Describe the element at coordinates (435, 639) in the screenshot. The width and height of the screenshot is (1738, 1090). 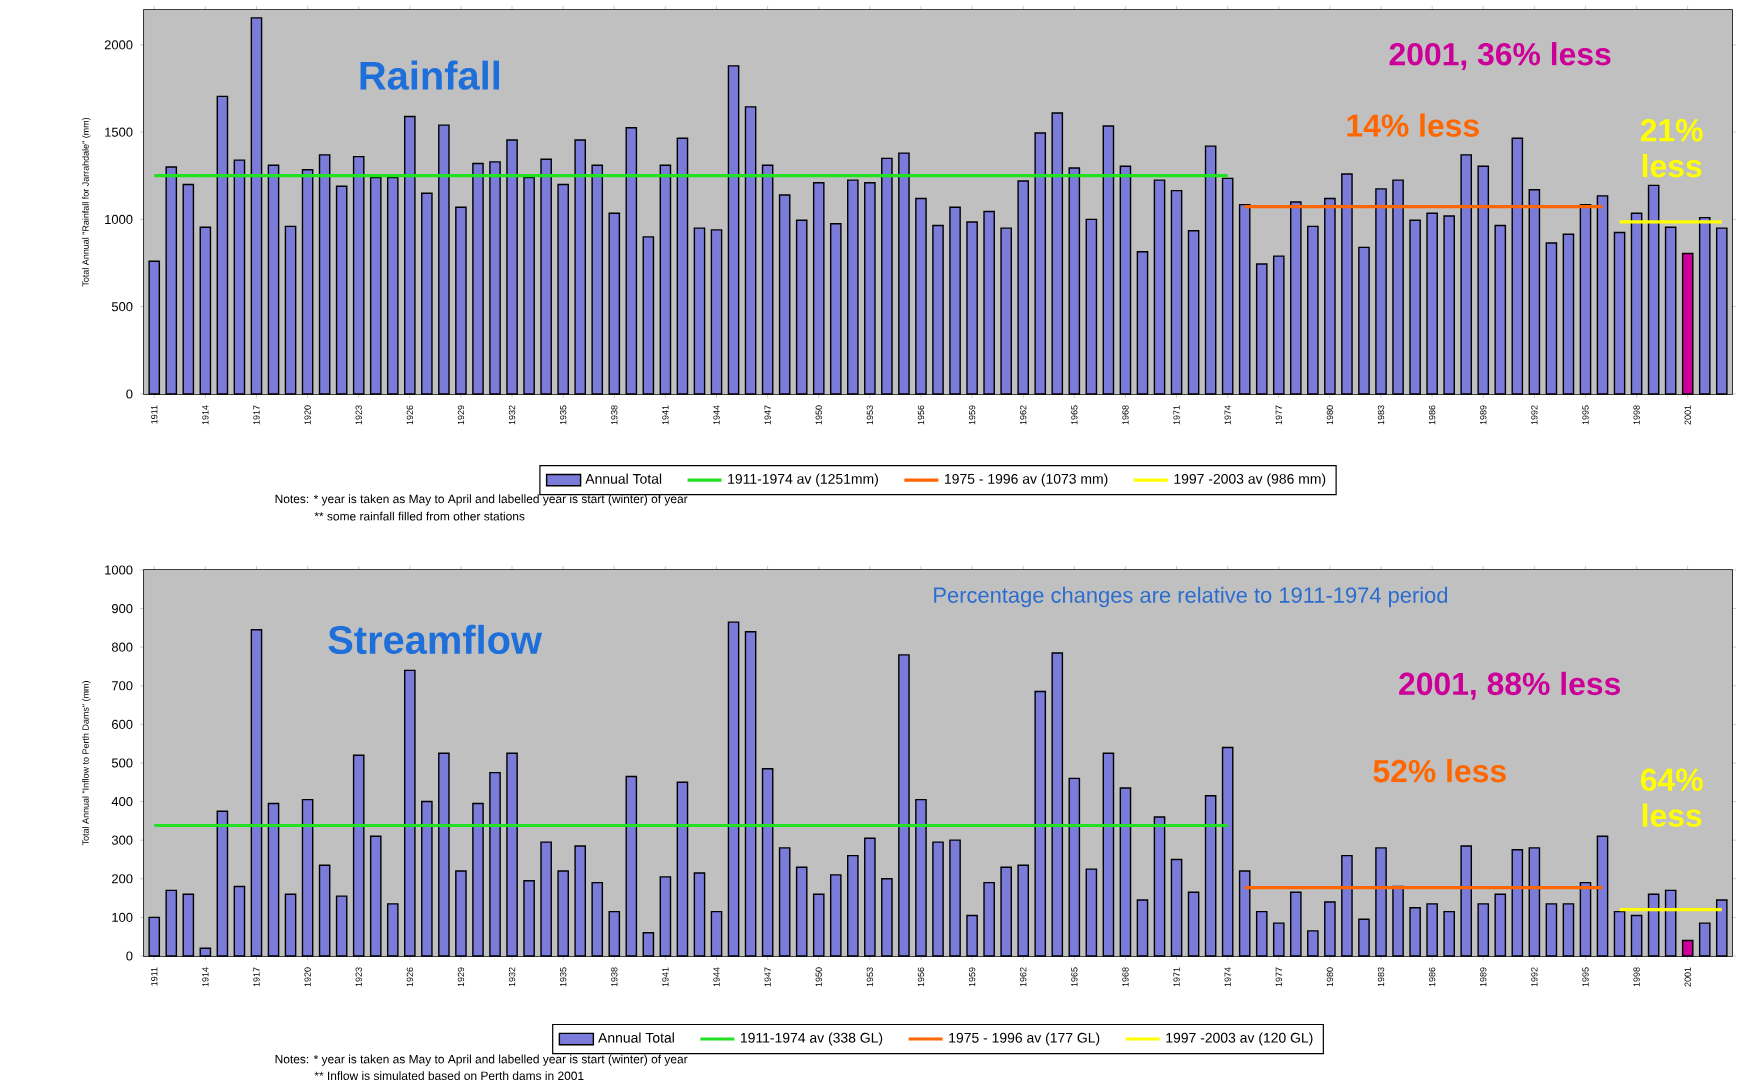
I see `text: Streamflow` at that location.